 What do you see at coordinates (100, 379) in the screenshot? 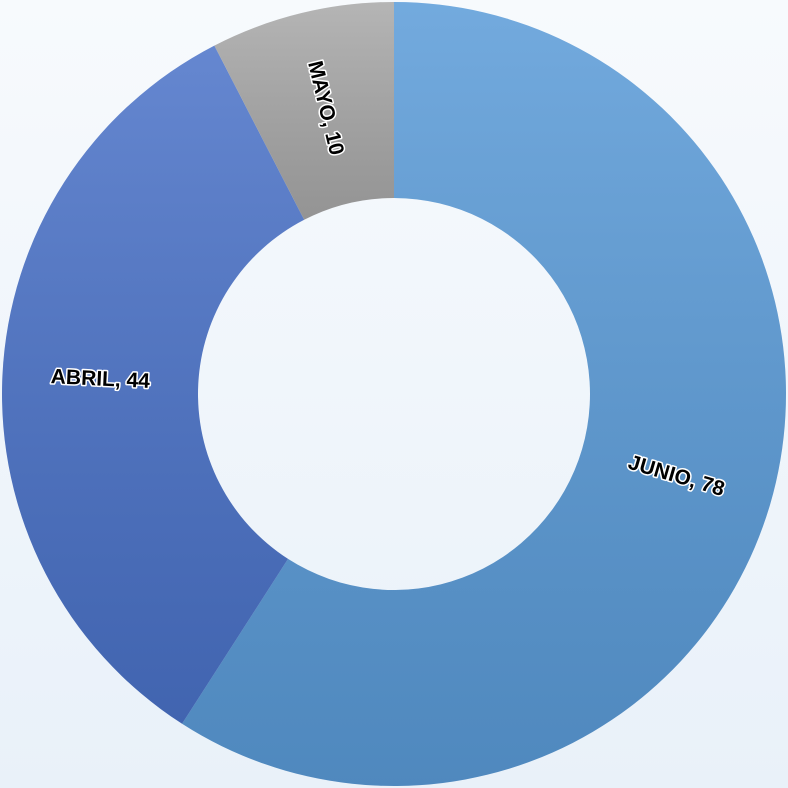
I see `data-label: ABRIL, 44` at bounding box center [100, 379].